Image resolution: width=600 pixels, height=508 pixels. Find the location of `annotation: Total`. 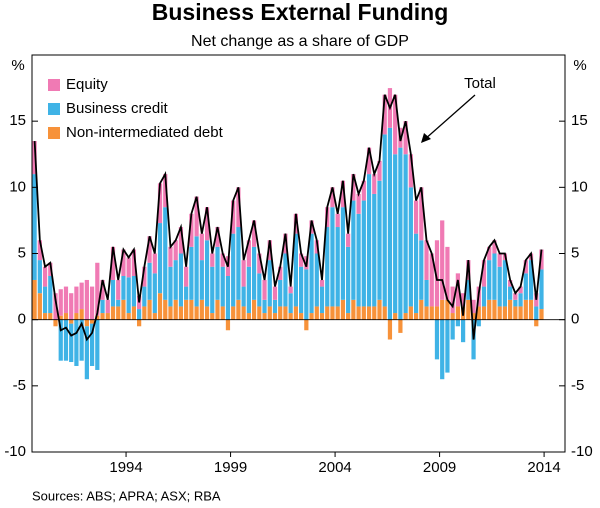

annotation: Total is located at coordinates (480, 83).